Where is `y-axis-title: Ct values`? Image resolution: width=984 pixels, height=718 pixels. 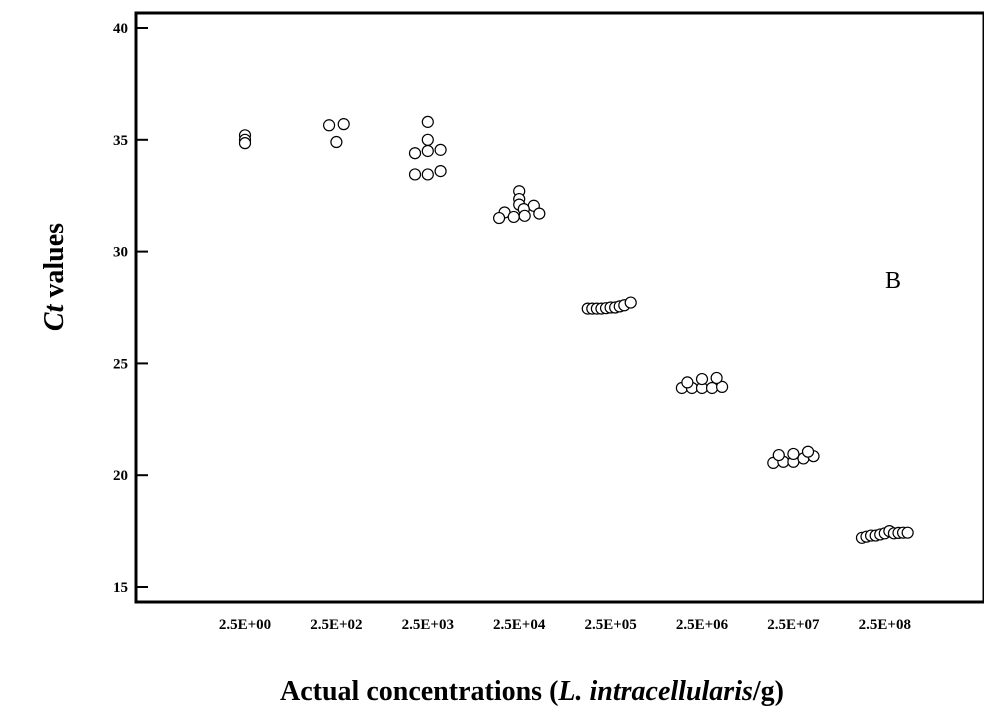
y-axis-title: Ct values is located at coordinates (54, 277).